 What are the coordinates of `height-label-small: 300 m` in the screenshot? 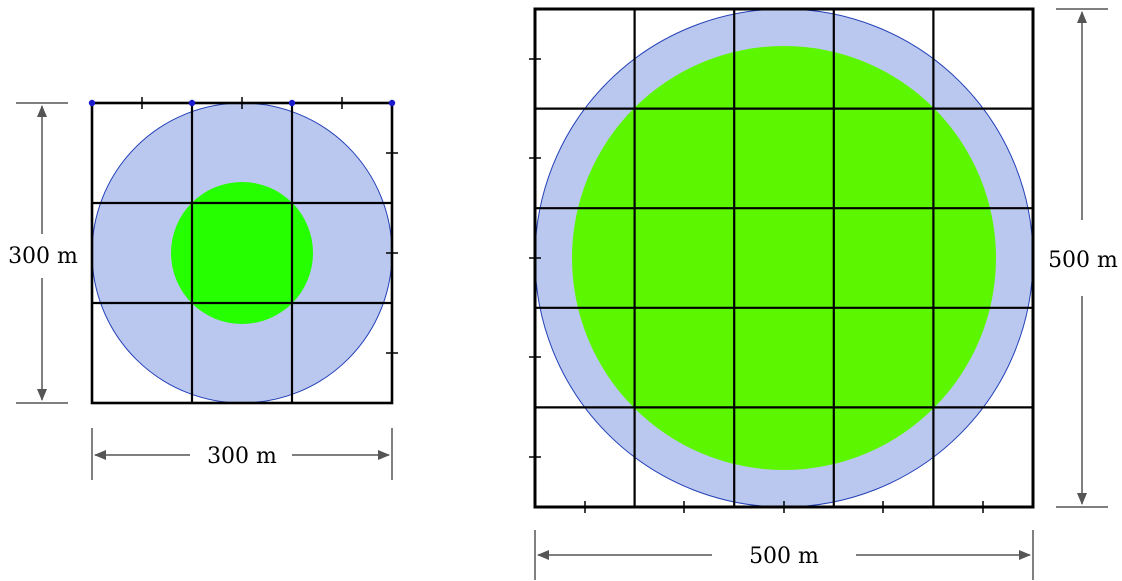 It's located at (43, 256).